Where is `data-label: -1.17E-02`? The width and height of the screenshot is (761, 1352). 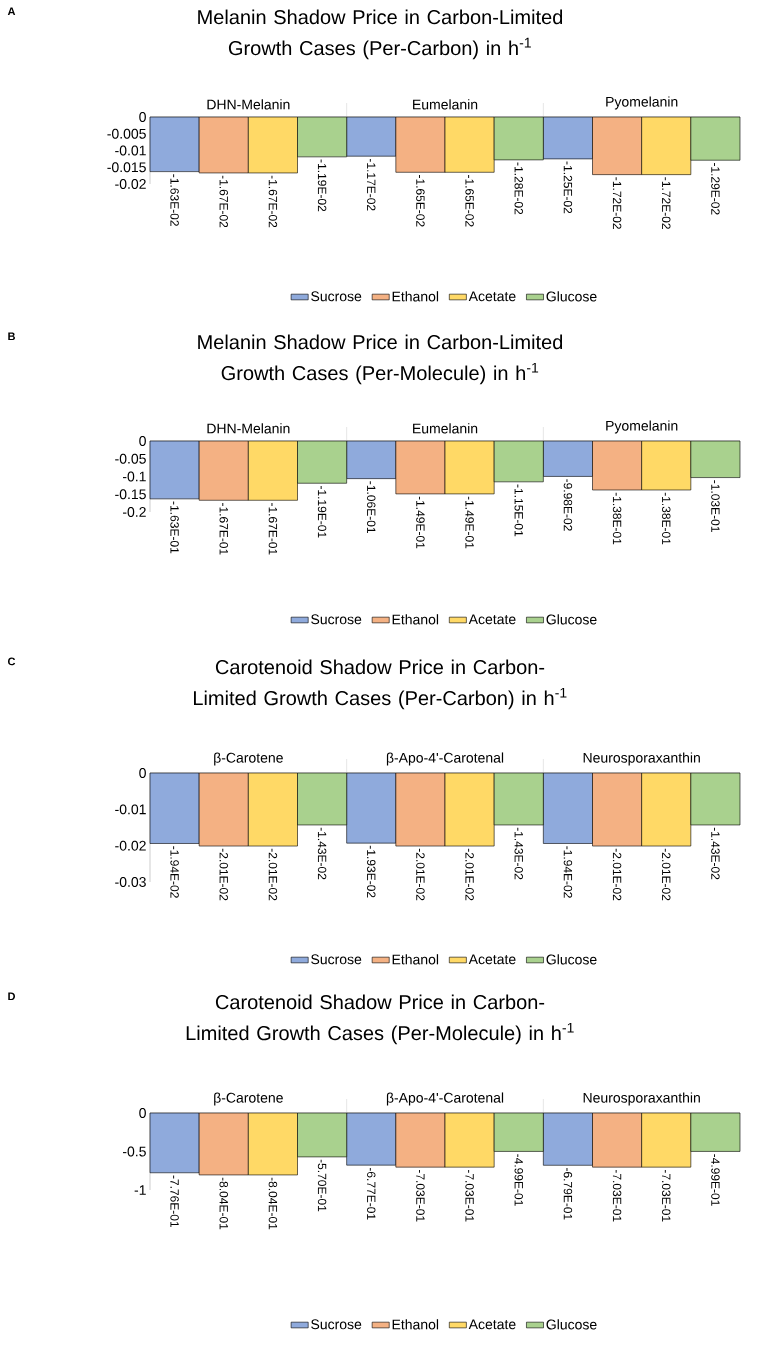 data-label: -1.17E-02 is located at coordinates (371, 184).